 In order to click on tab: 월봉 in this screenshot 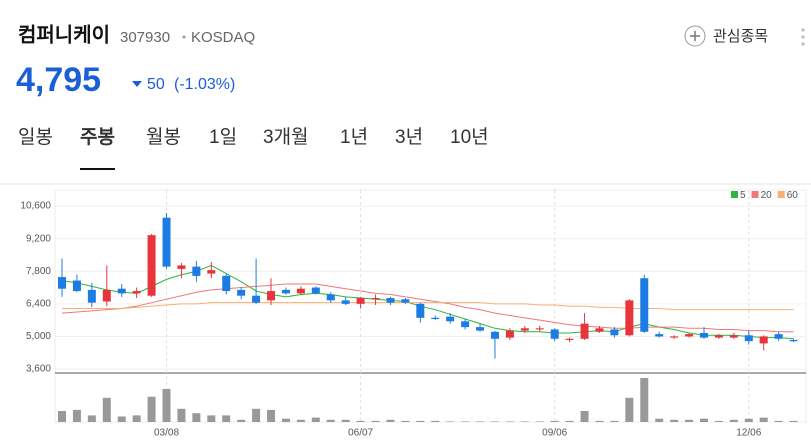, I will do `click(163, 137)`.